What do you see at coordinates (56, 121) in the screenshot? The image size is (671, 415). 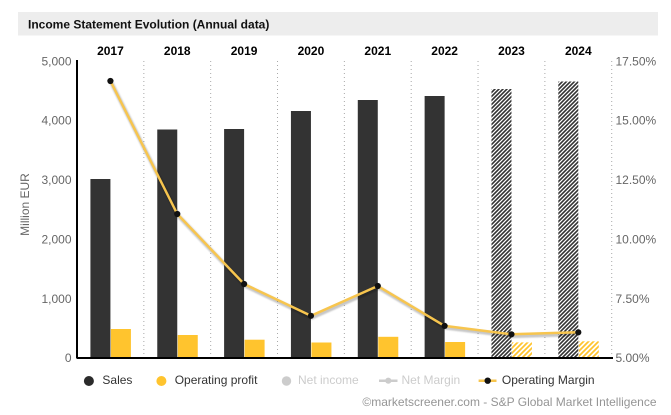 I see `svg-text: 4,000` at bounding box center [56, 121].